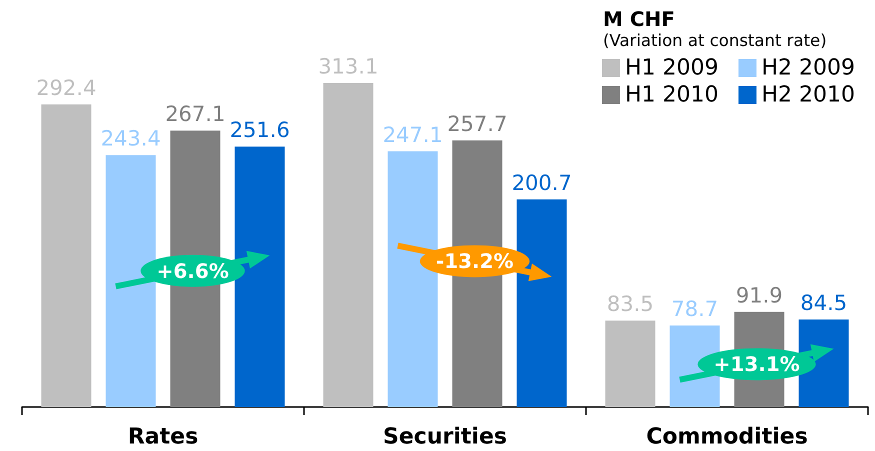 This screenshot has width=875, height=451. What do you see at coordinates (694, 309) in the screenshot?
I see `data-label: 78.7` at bounding box center [694, 309].